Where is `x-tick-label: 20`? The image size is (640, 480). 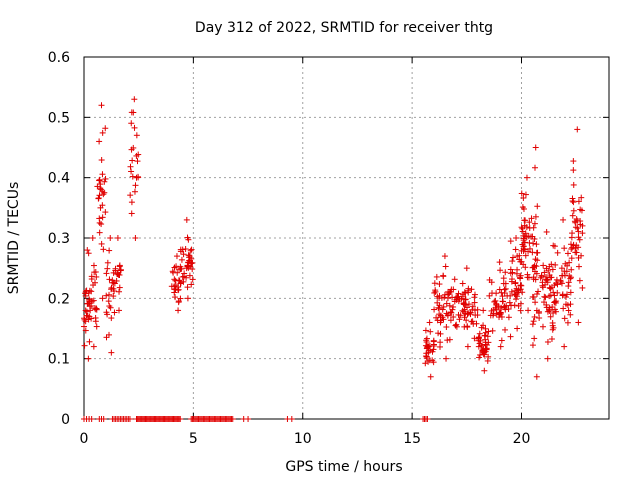 x-tick-label: 20 is located at coordinates (522, 439).